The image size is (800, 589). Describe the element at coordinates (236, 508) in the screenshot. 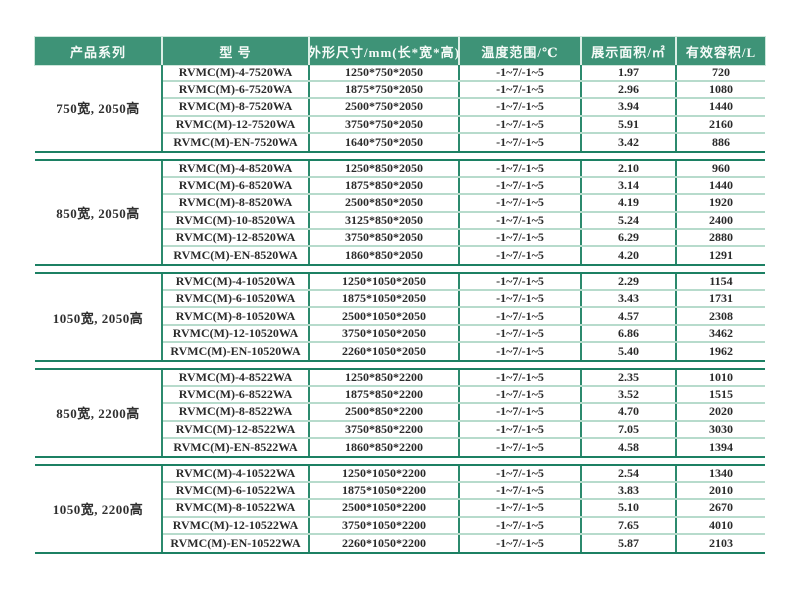

I see `cell-model: RVMC(M)-8-10522WA` at that location.